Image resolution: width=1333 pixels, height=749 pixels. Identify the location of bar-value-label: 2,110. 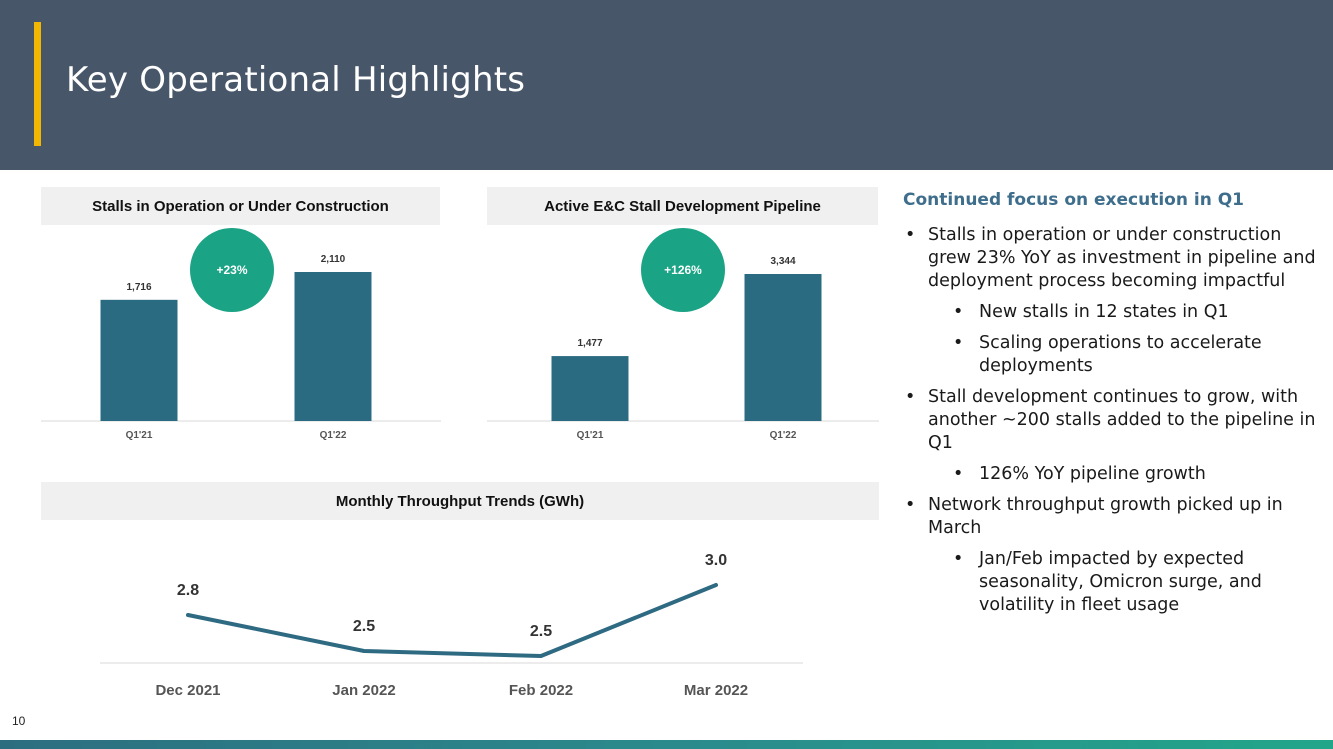
(333, 259).